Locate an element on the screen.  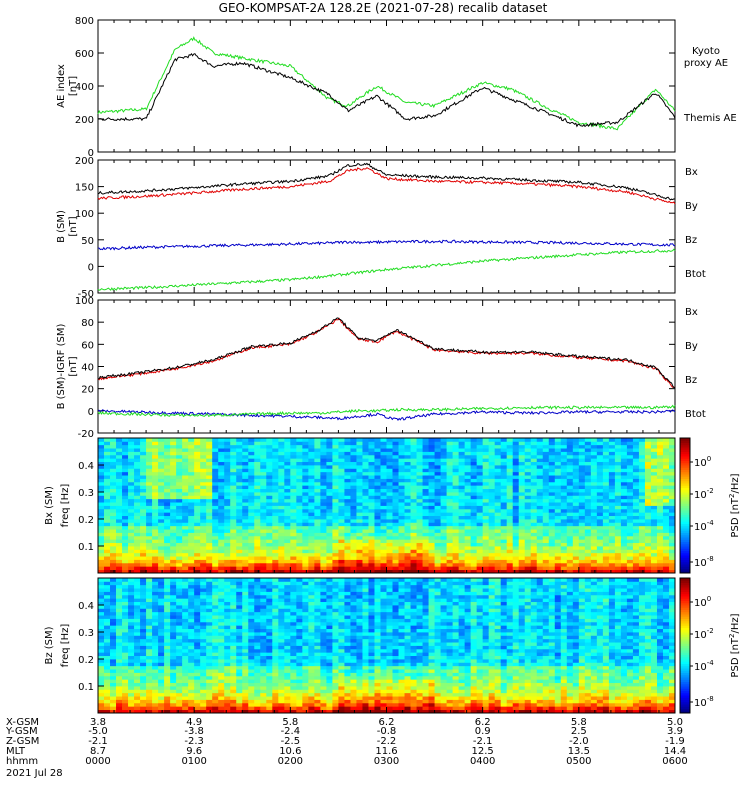
series-line-bz is located at coordinates (386, 352).